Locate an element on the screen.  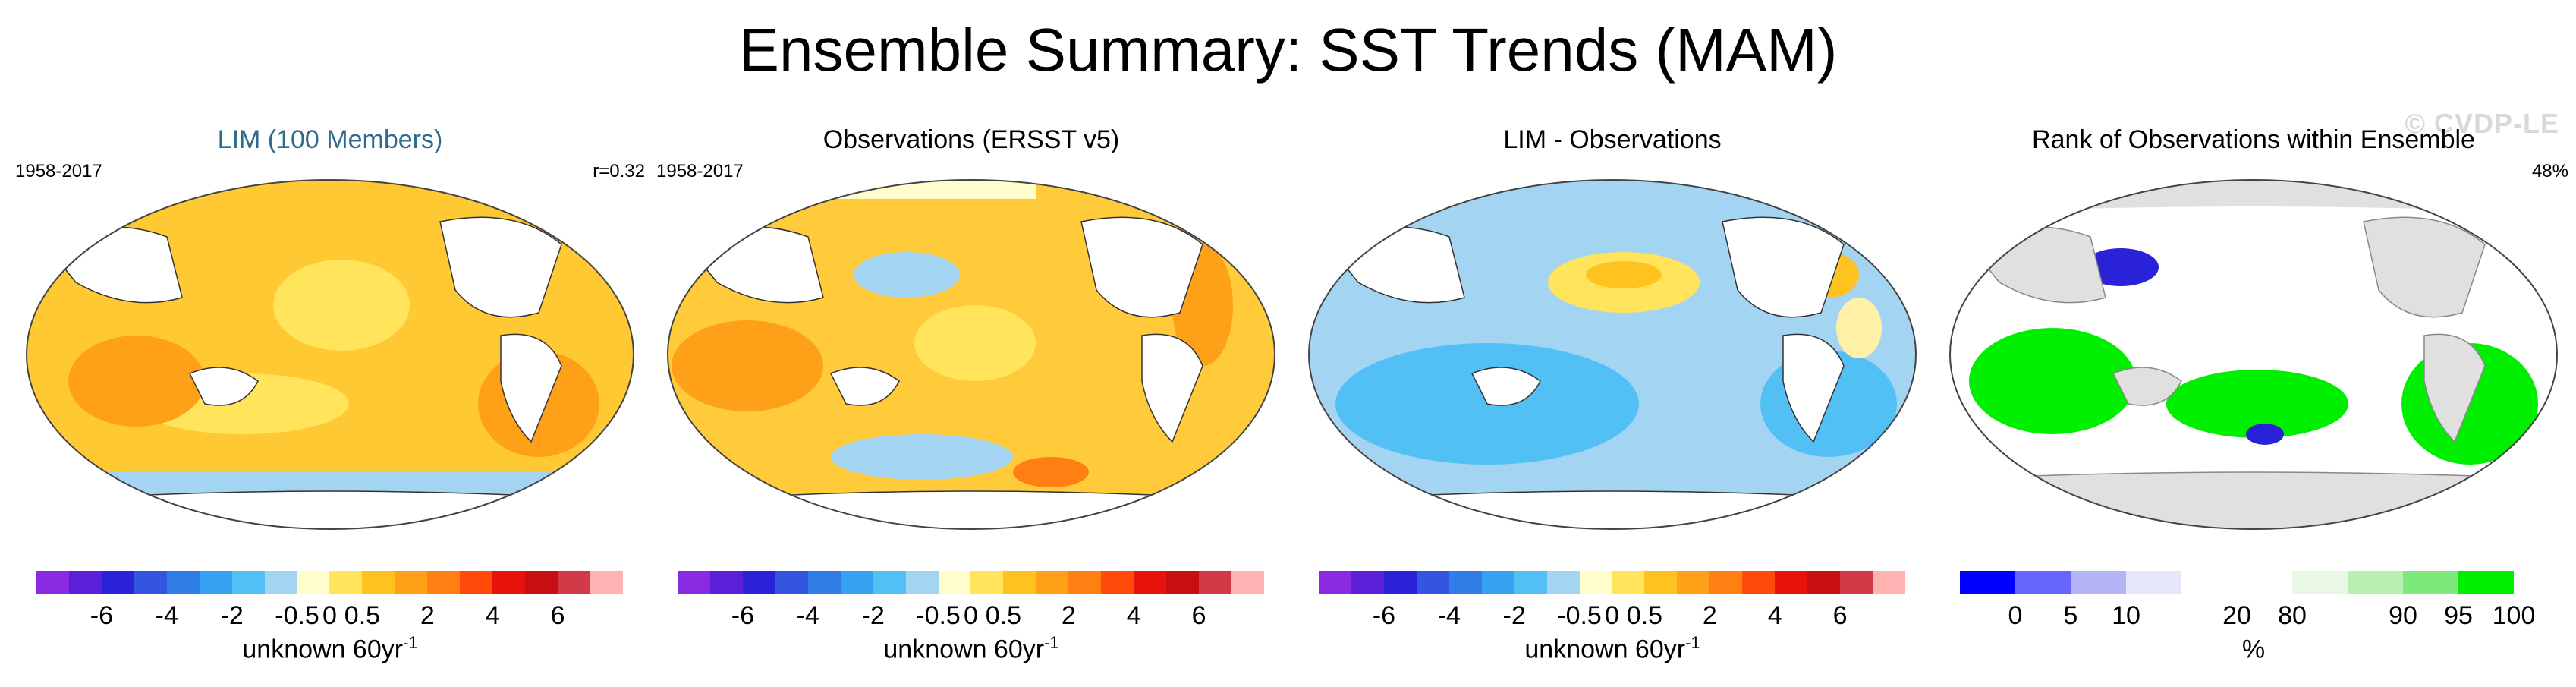
unit-label: % is located at coordinates (2253, 649).